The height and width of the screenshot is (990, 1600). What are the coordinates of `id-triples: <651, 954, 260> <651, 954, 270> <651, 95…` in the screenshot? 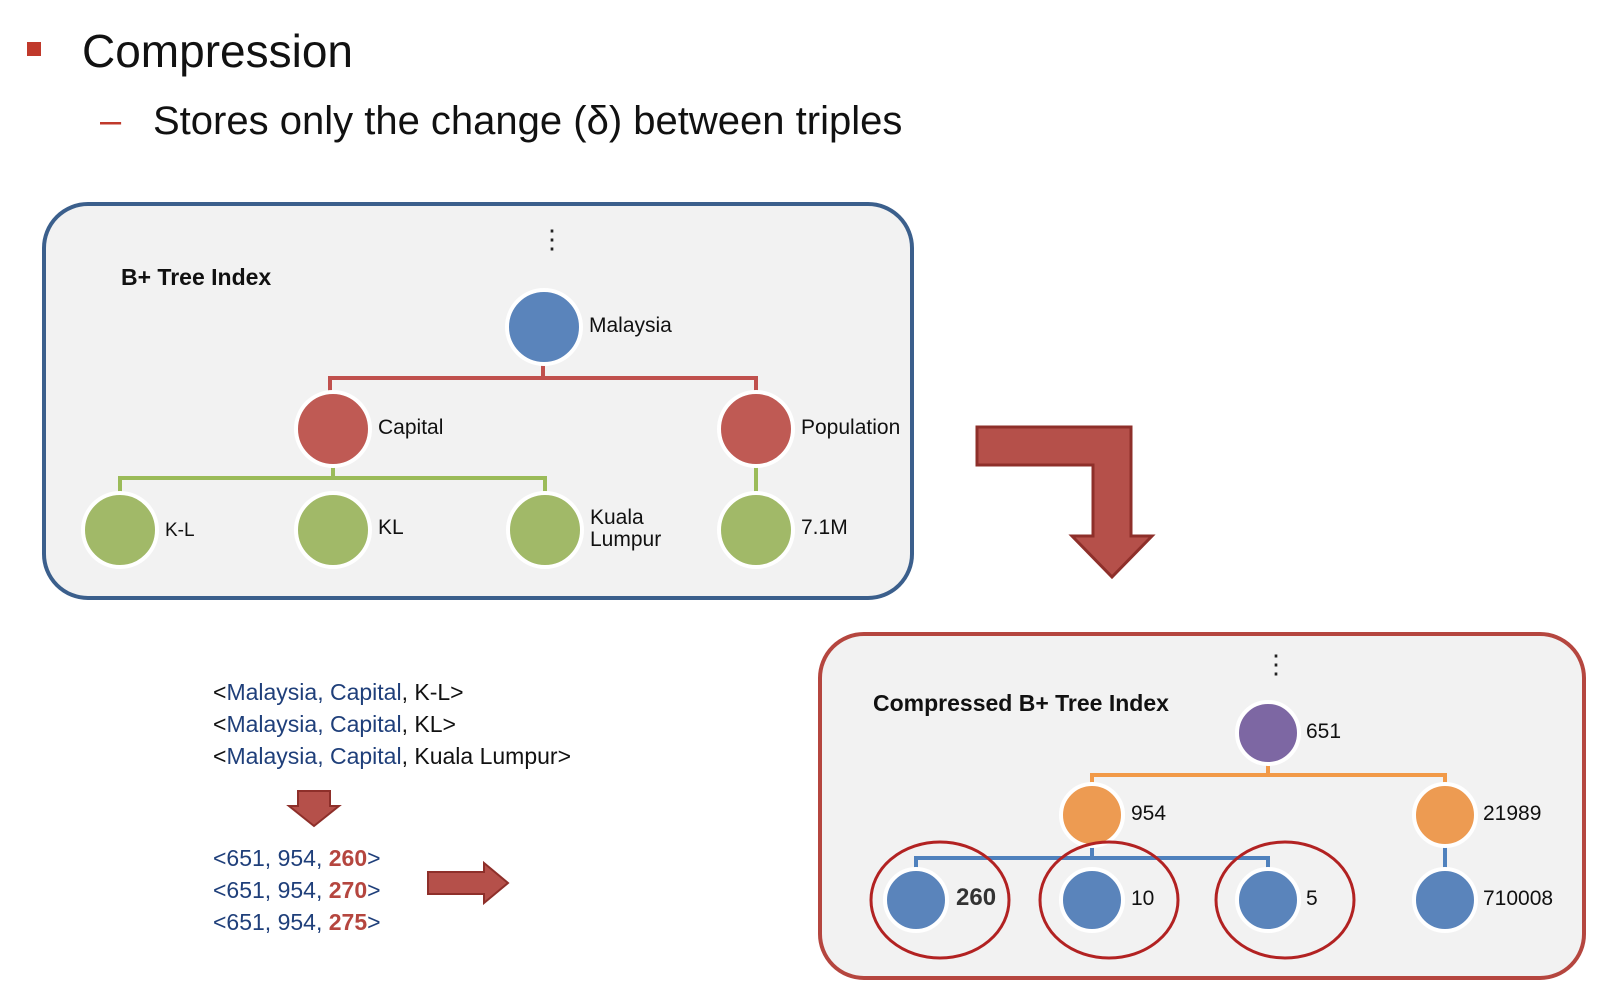 It's located at (297, 890).